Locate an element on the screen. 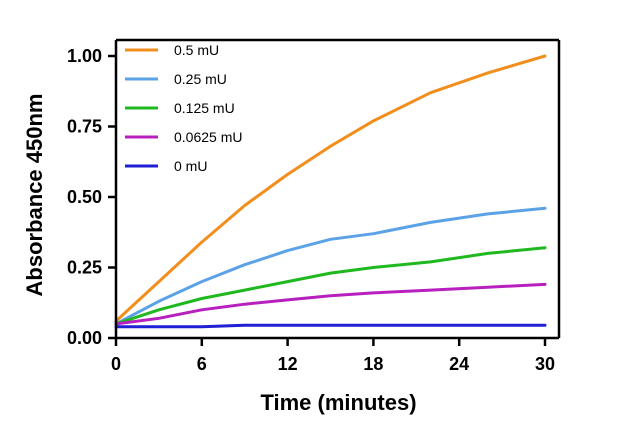 The image size is (623, 433). x-tick-label: 6 is located at coordinates (202, 364).